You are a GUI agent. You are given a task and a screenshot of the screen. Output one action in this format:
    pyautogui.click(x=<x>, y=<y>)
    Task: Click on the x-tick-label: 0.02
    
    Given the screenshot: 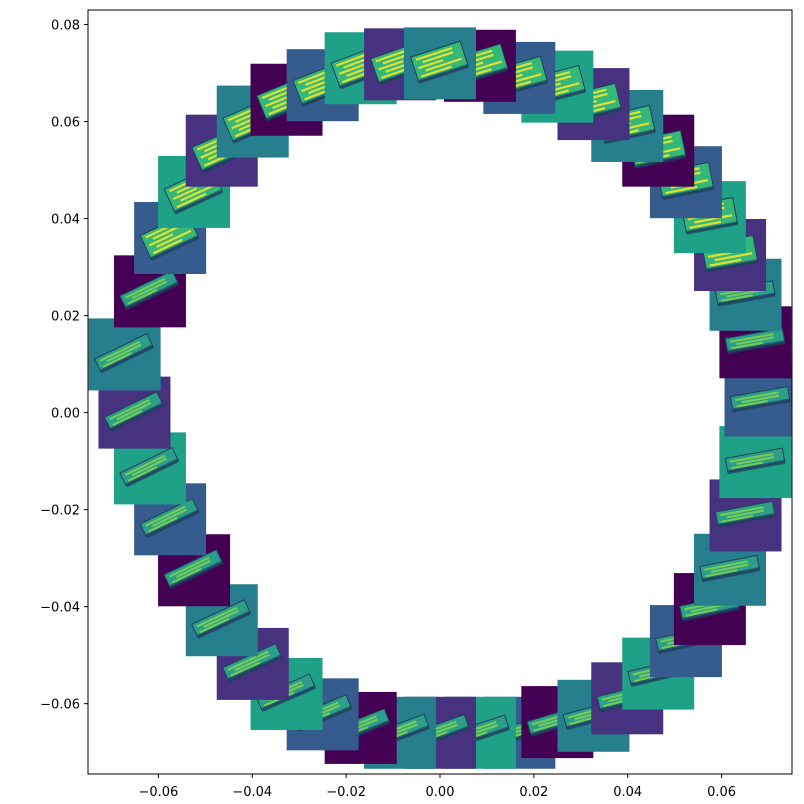 What is the action you would take?
    pyautogui.click(x=533, y=792)
    